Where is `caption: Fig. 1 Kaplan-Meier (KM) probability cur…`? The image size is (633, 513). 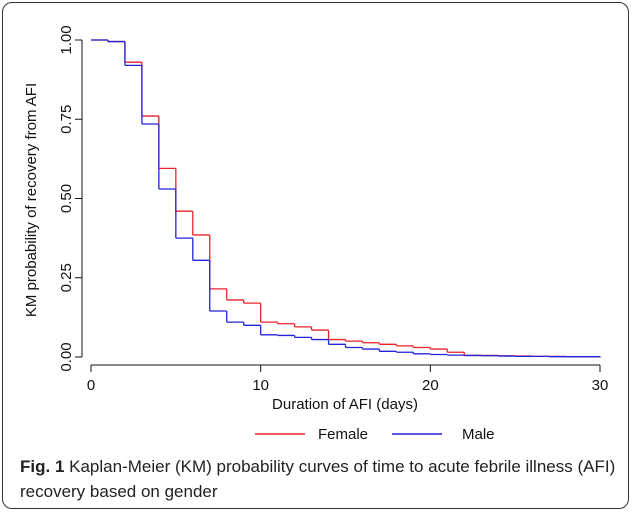
caption: Fig. 1 Kaplan-Meier (KM) probability cur… is located at coordinates (320, 479).